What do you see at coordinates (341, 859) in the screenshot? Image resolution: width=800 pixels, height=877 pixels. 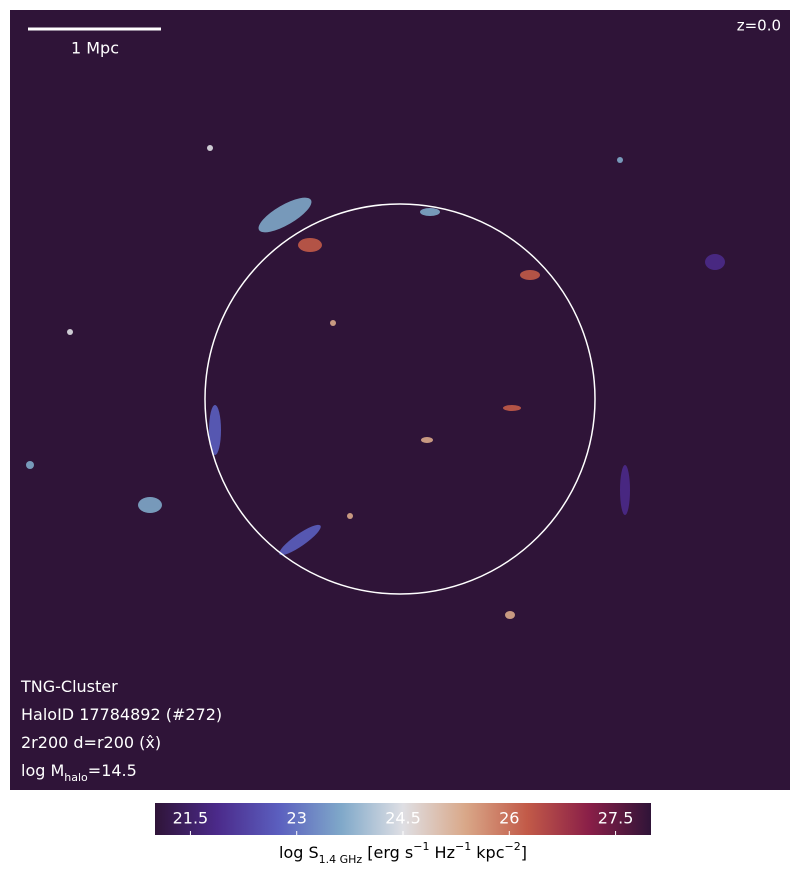 I see `text-part: 1.4 GHz` at bounding box center [341, 859].